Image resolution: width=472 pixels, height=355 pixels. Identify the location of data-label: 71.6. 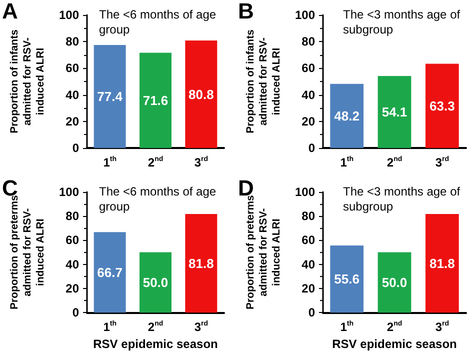
(155, 100).